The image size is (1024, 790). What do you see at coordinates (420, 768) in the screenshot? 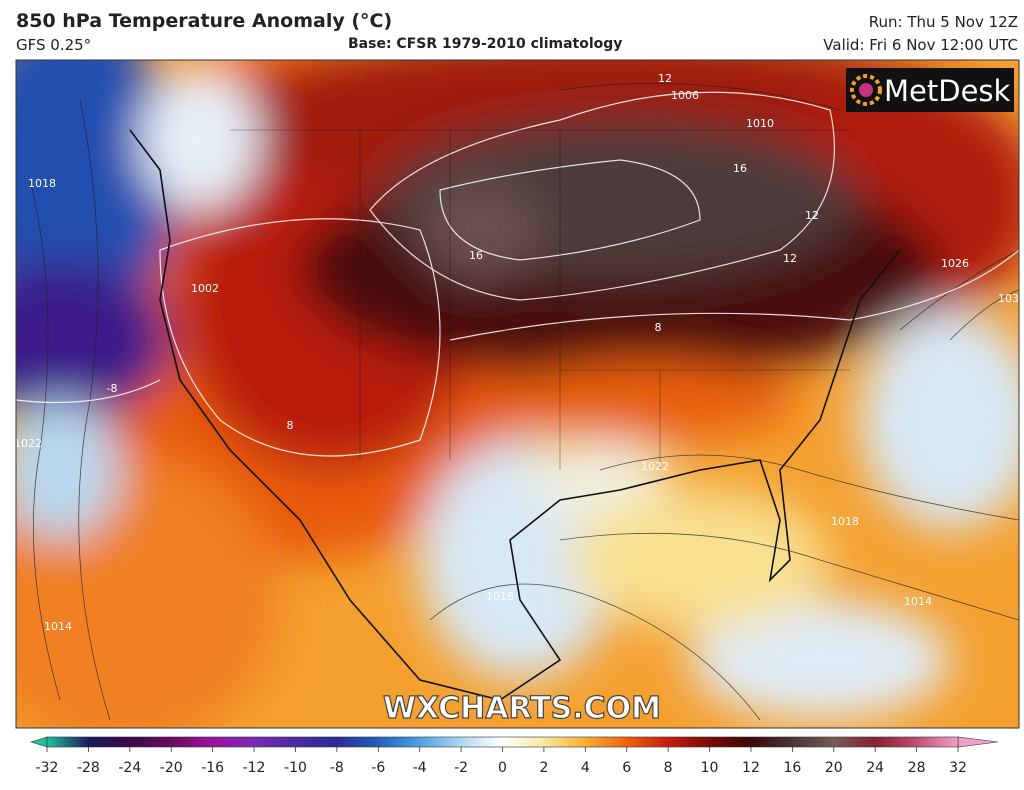
I see `colorbar-tick-label: -4` at bounding box center [420, 768].